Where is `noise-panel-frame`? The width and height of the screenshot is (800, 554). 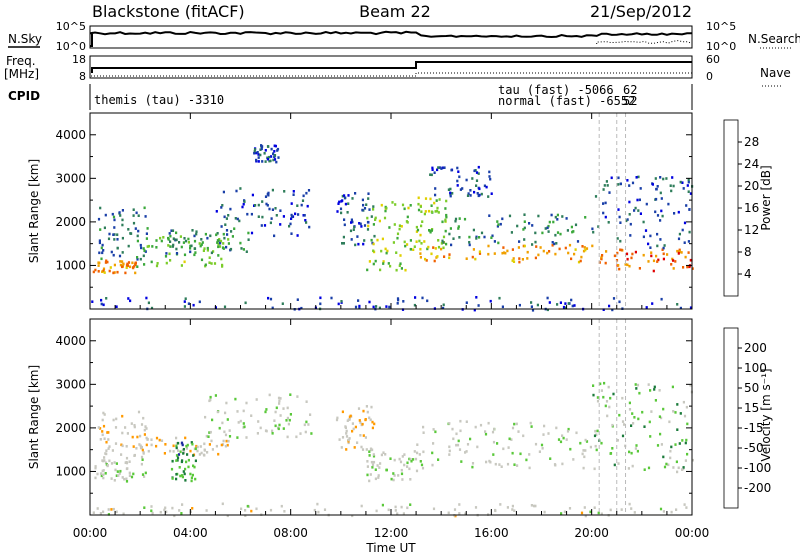 noise-panel-frame is located at coordinates (391, 37).